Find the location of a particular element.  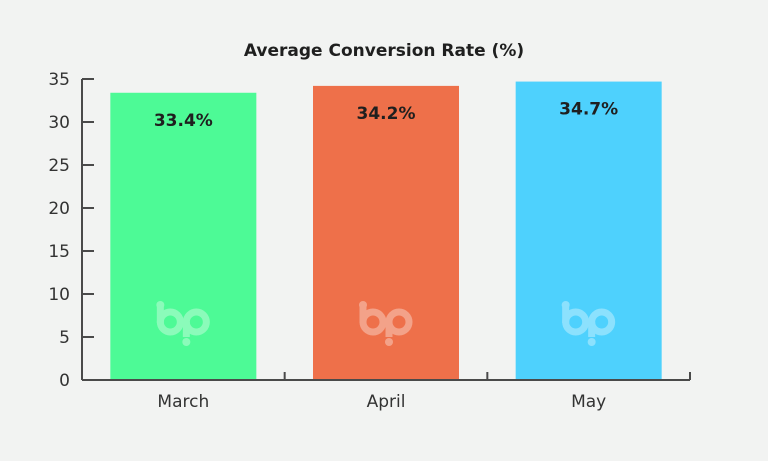

x-category-label: April is located at coordinates (386, 402).